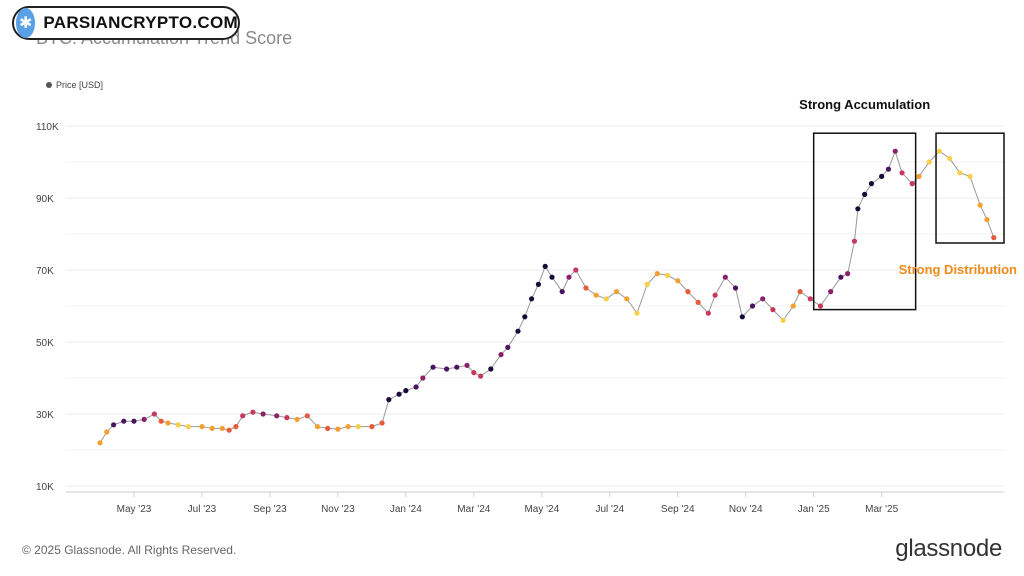  What do you see at coordinates (609, 509) in the screenshot?
I see `x-tick-label: Jul '24` at bounding box center [609, 509].